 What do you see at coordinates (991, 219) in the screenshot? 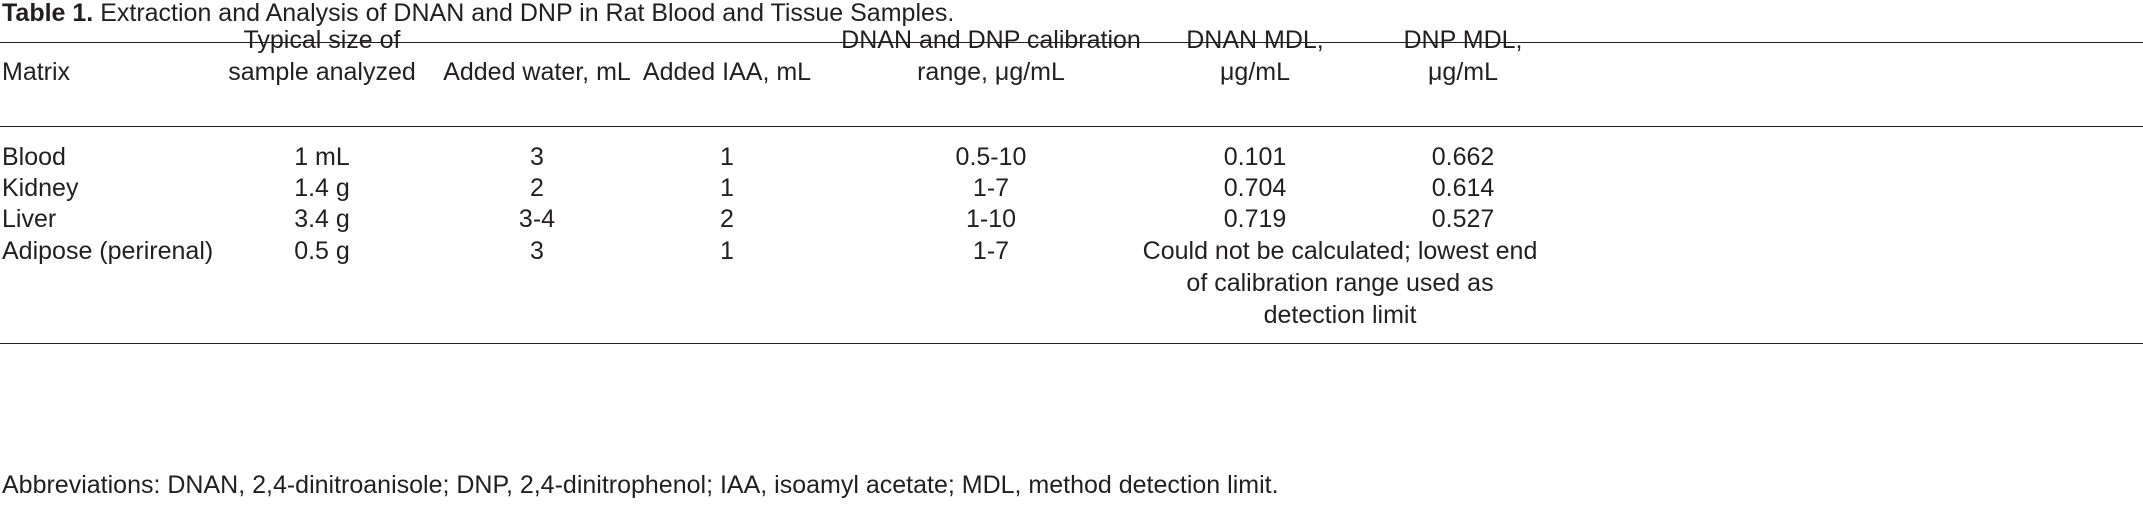
I see `cell: 1-10` at bounding box center [991, 219].